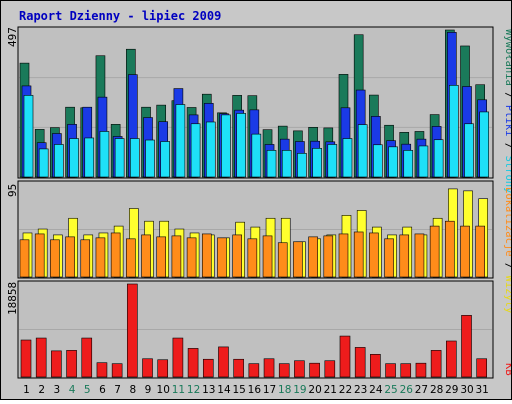 This screenshot has width=512, height=404. What do you see at coordinates (360, 390) in the screenshot?
I see `day-label: 23` at bounding box center [360, 390].